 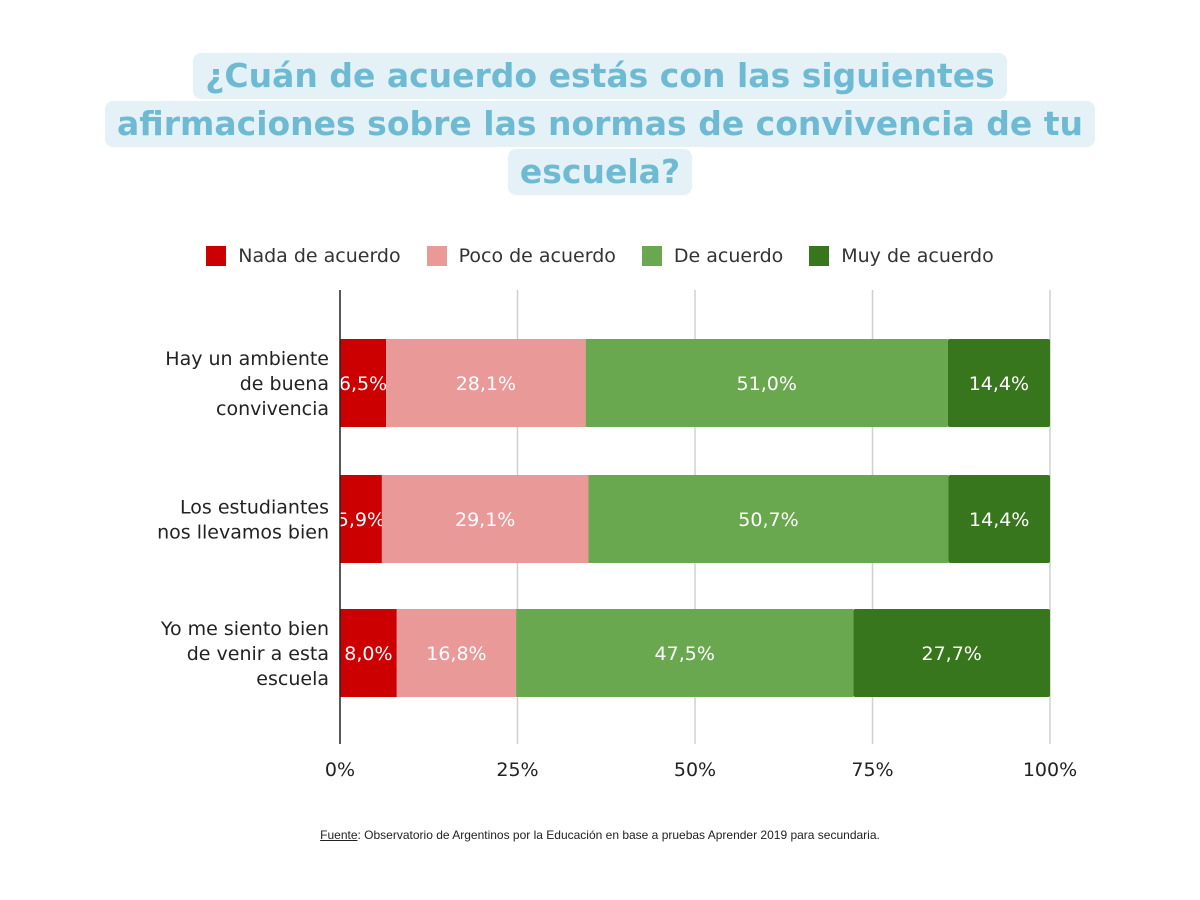 I want to click on category-label-1-1: nos llevamos bien, so click(x=243, y=533).